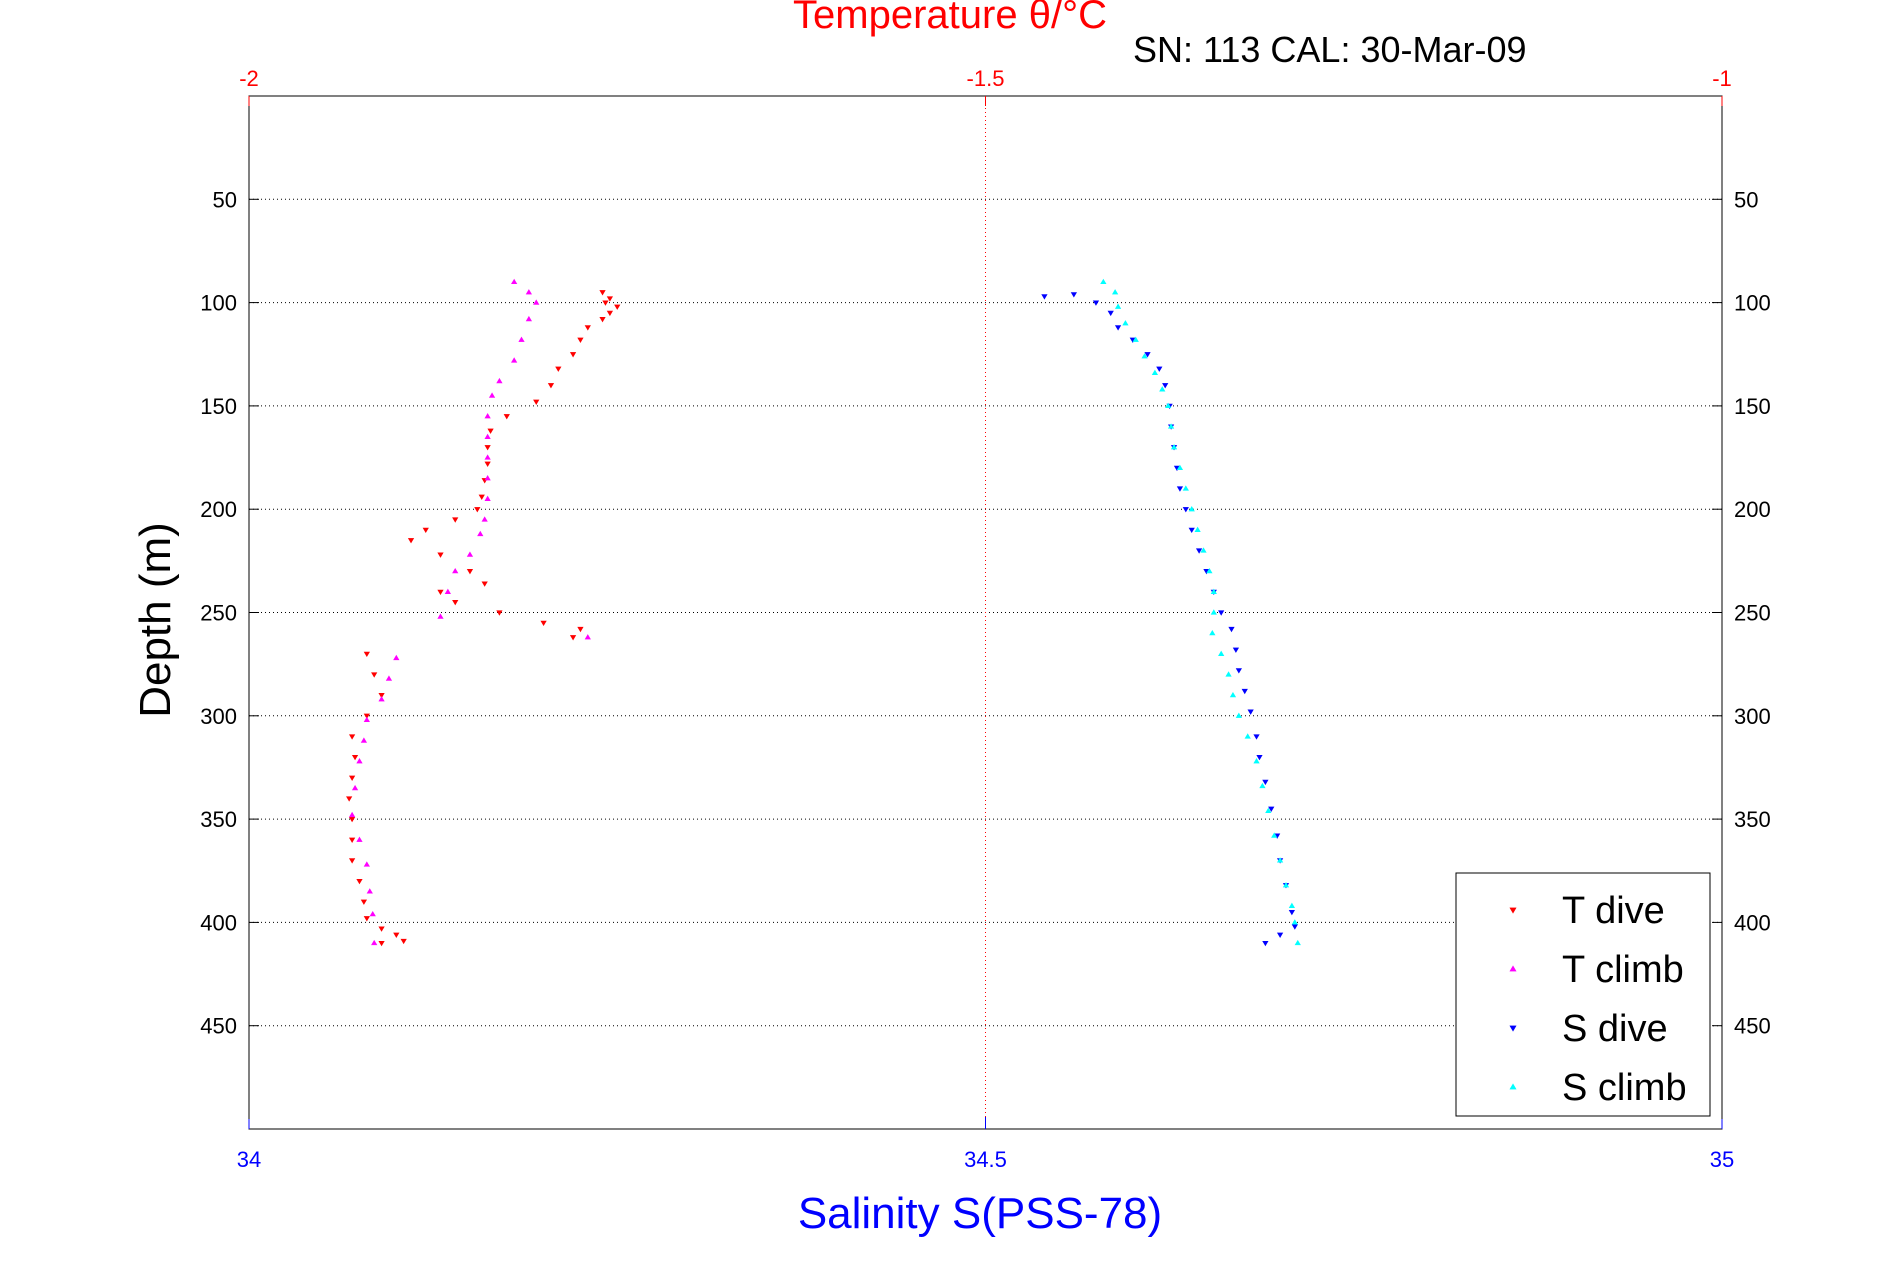 The height and width of the screenshot is (1262, 1891). What do you see at coordinates (218, 716) in the screenshot?
I see `y-tick-label-left: 300` at bounding box center [218, 716].